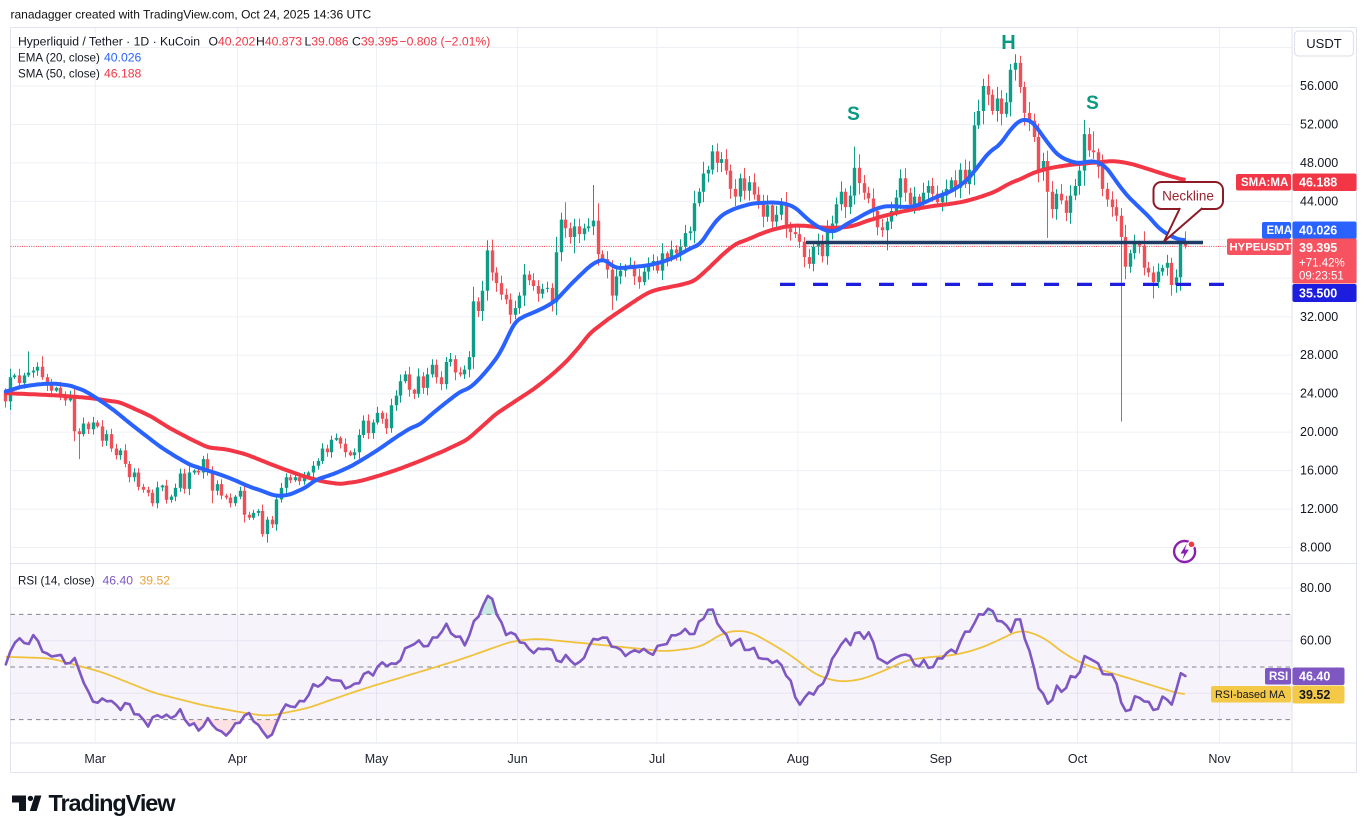 The image size is (1367, 838). What do you see at coordinates (1315, 548) in the screenshot?
I see `svg-text: 8.000` at bounding box center [1315, 548].